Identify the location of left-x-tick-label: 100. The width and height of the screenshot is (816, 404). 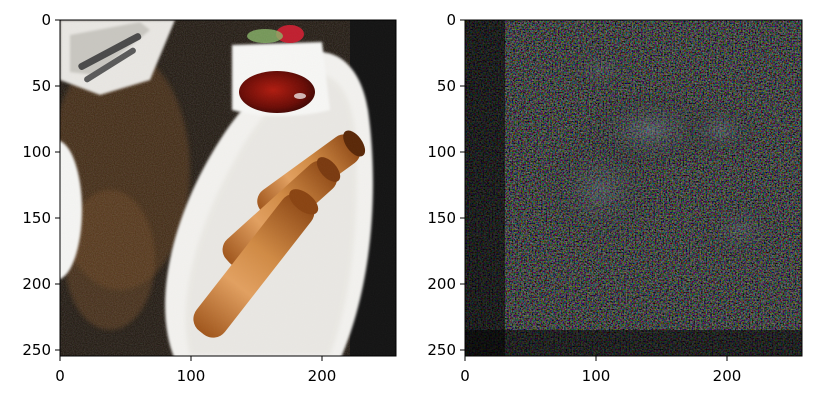
(191, 376).